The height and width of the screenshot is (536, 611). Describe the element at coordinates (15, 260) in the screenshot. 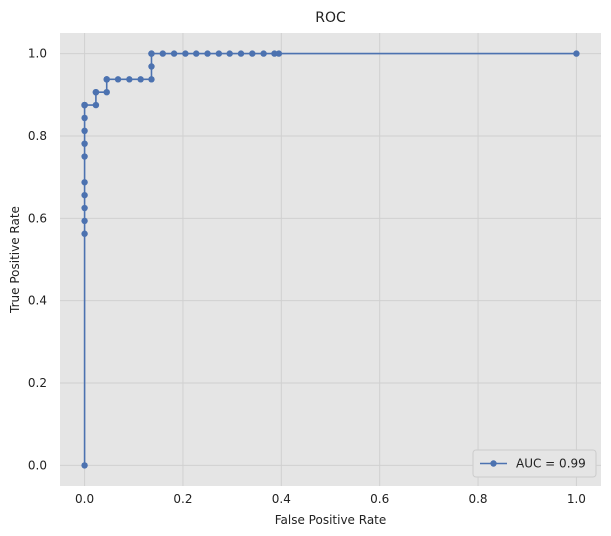

I see `y-axis-label: True Positive Rate` at that location.